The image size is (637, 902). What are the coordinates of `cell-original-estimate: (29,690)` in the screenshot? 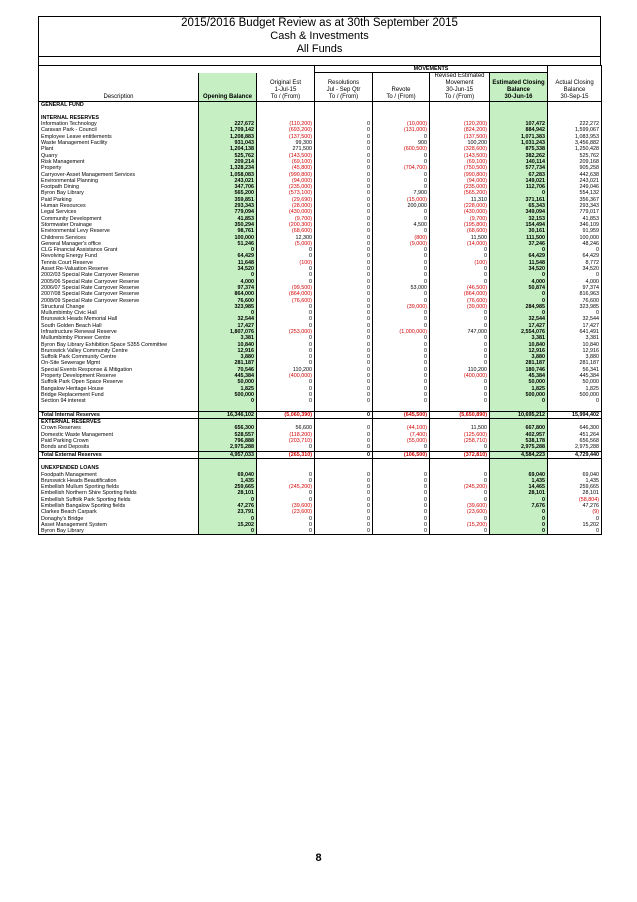 It's located at (285, 200).